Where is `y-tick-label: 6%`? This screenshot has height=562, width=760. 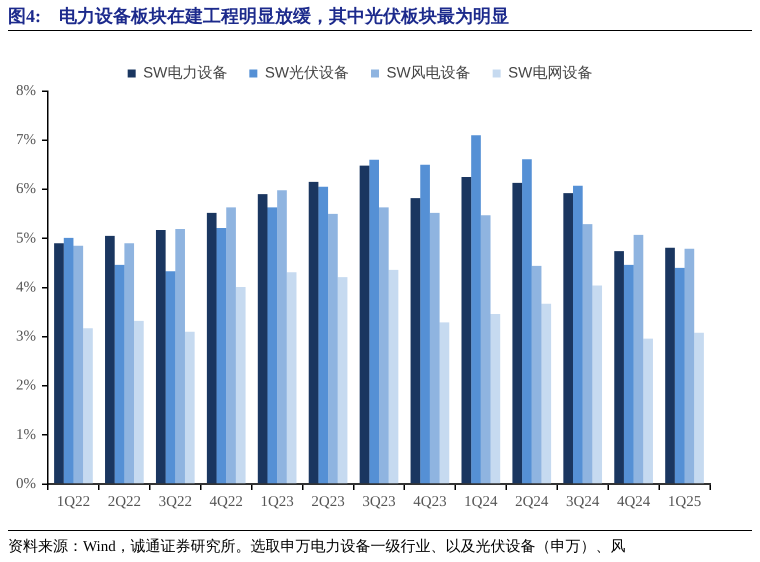 y-tick-label: 6% is located at coordinates (26, 189).